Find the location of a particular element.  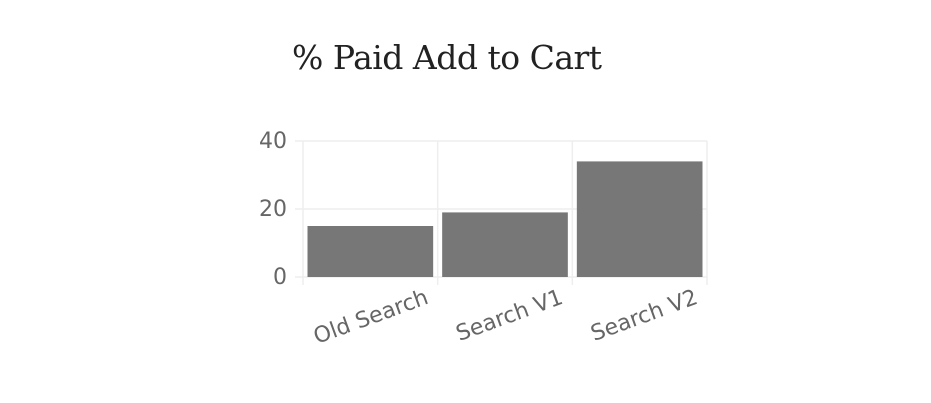

bar-search-v2 is located at coordinates (639, 219).